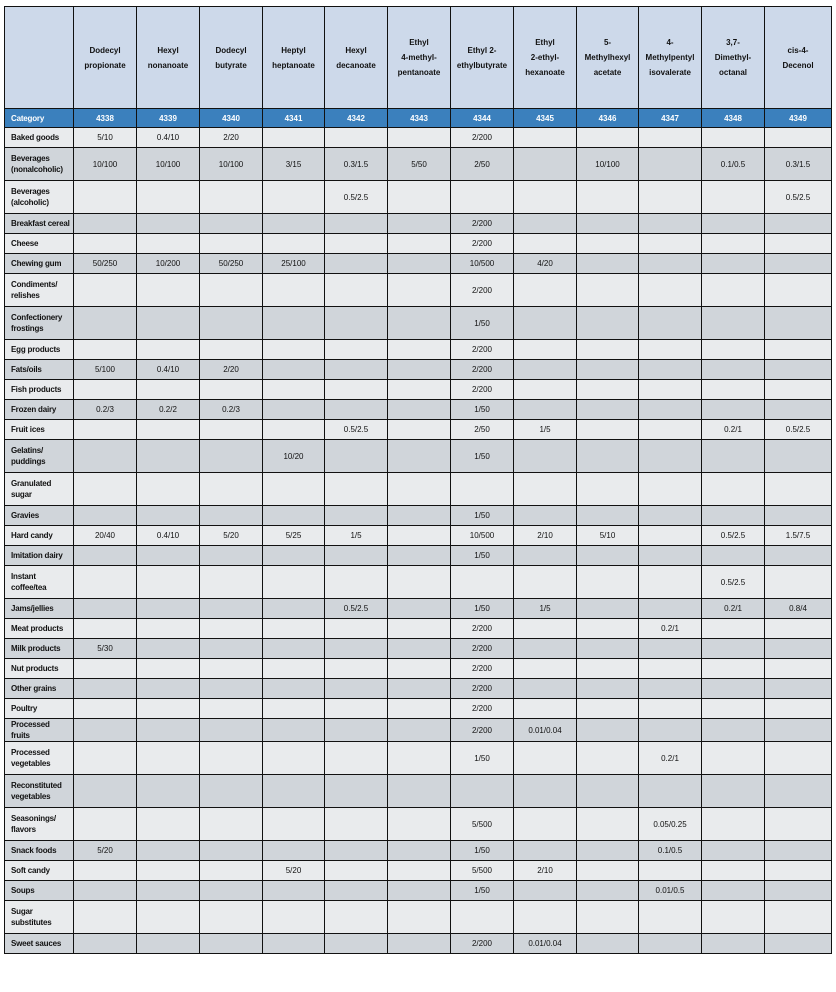 This screenshot has width=836, height=992. Describe the element at coordinates (418, 791) in the screenshot. I see `table-row: Reconstituted vegetables` at that location.